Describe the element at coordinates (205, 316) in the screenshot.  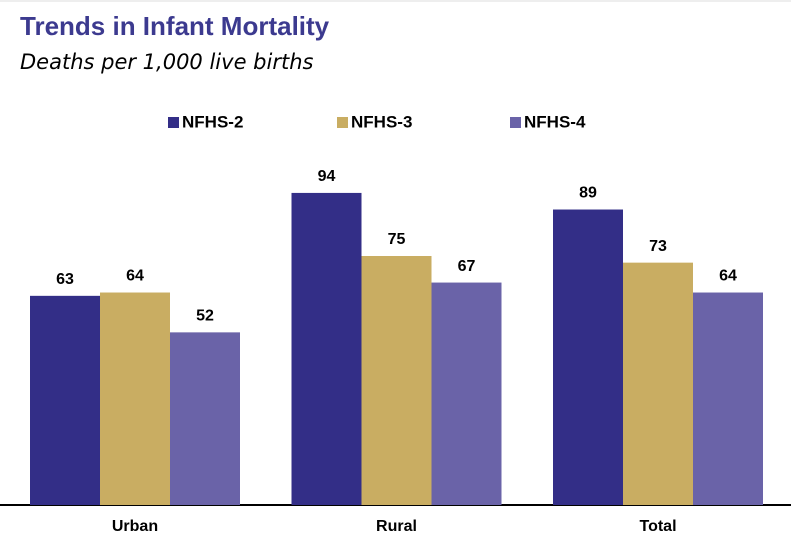
I see `data-label: 52` at that location.